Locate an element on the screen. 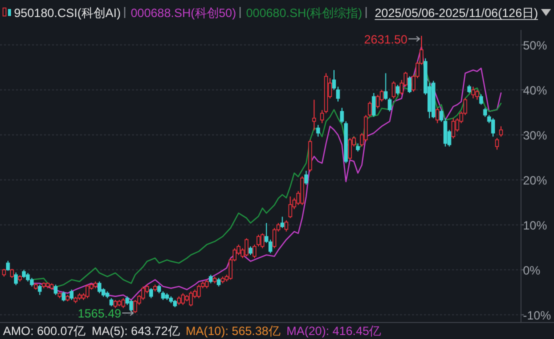  text: MA(20): 416.45亿 is located at coordinates (334, 331).